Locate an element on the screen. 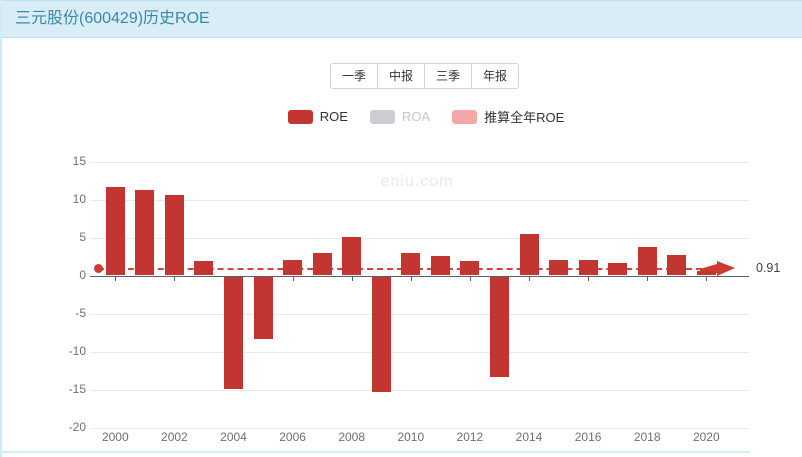 Image resolution: width=802 pixels, height=457 pixels. estimate-start-dot is located at coordinates (98, 269).